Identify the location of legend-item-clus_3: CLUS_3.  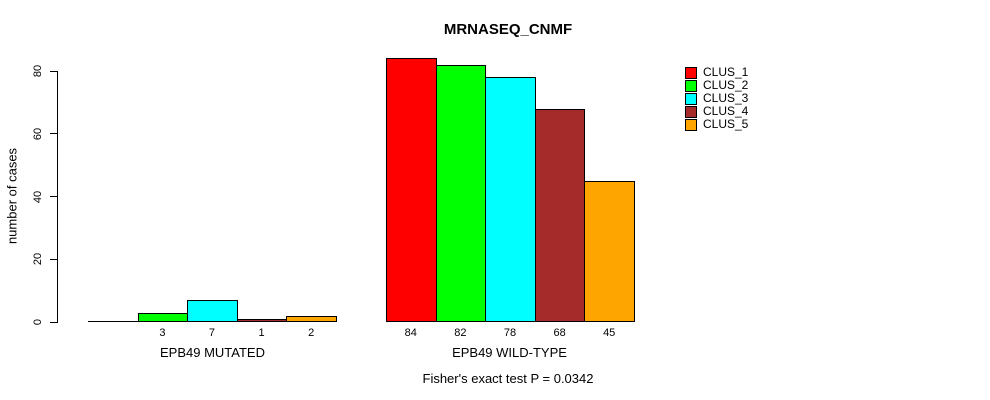
(716, 98).